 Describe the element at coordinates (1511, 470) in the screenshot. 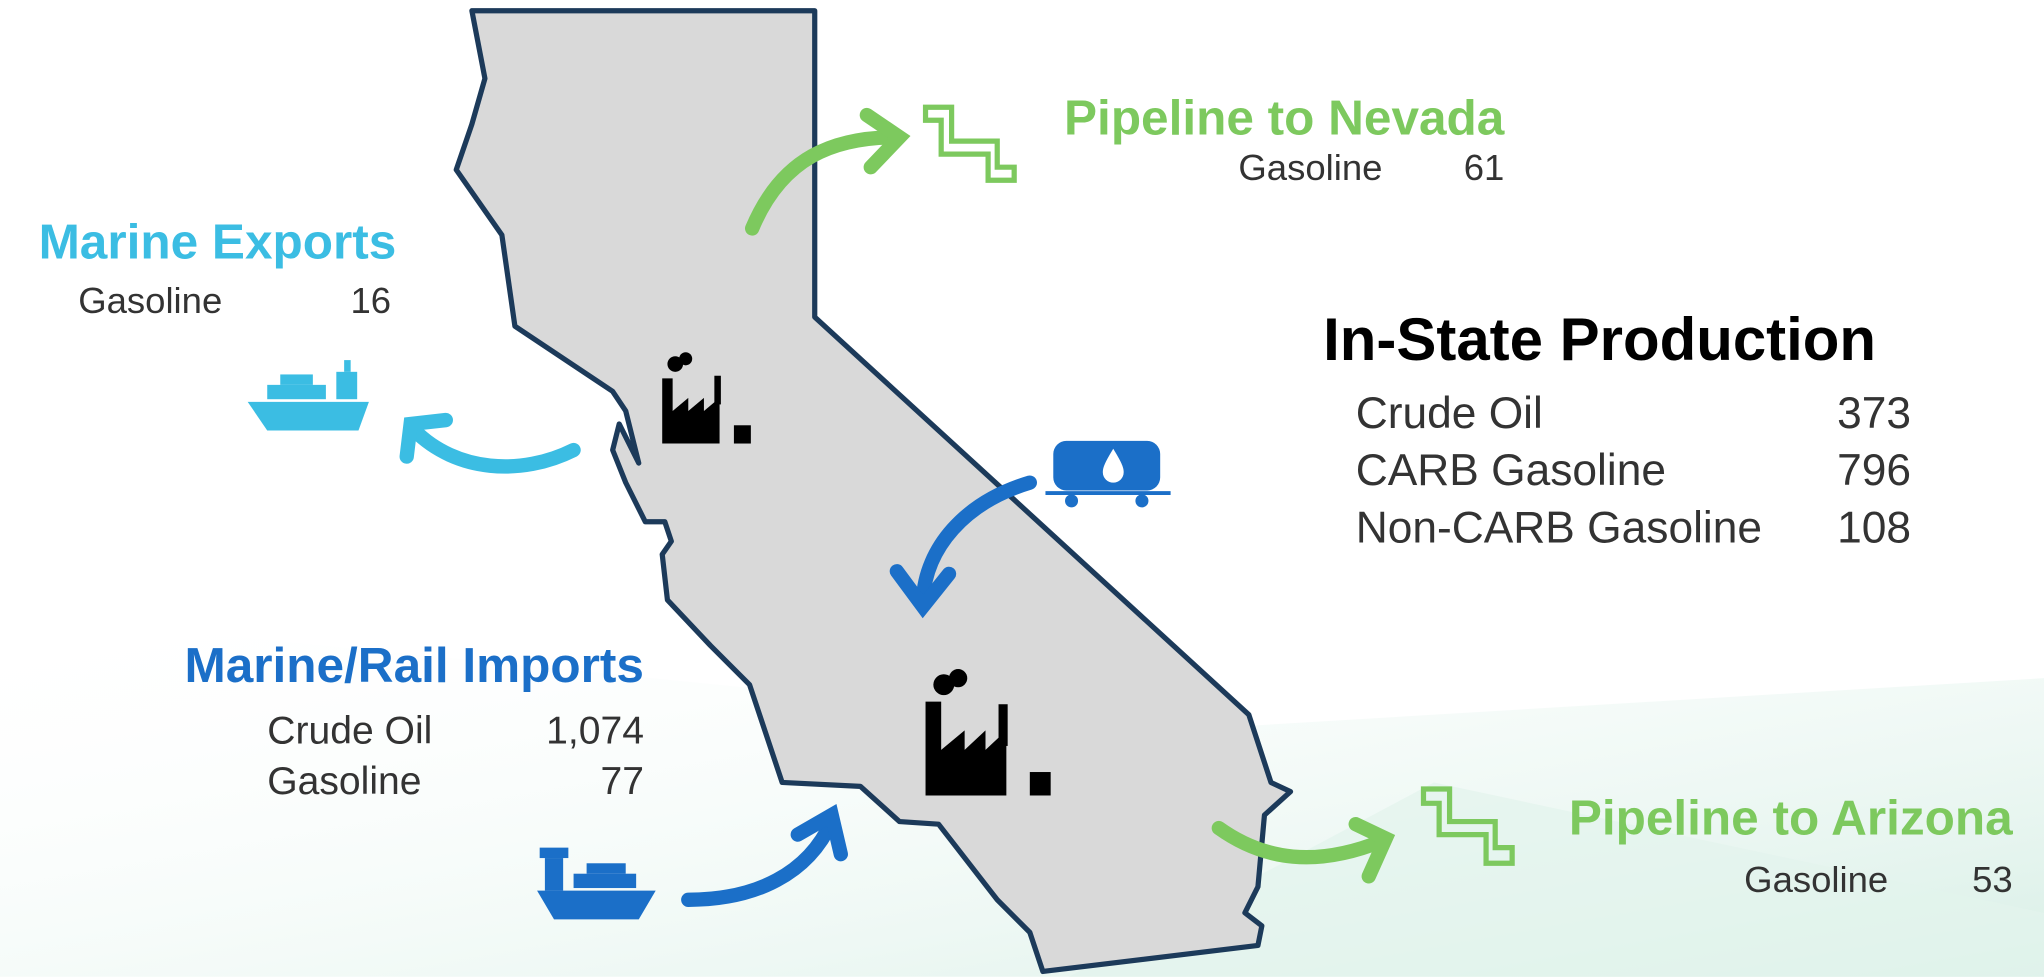

I see `row-label: CARB Gasoline` at that location.